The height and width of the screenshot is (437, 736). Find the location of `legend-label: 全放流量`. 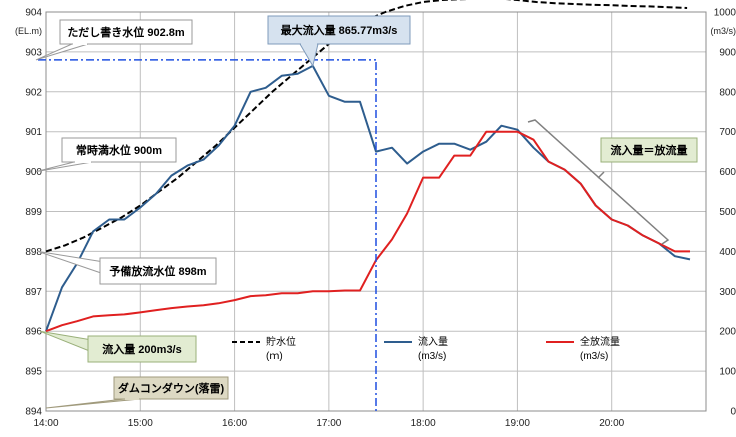

legend-label: 全放流量 is located at coordinates (600, 341).